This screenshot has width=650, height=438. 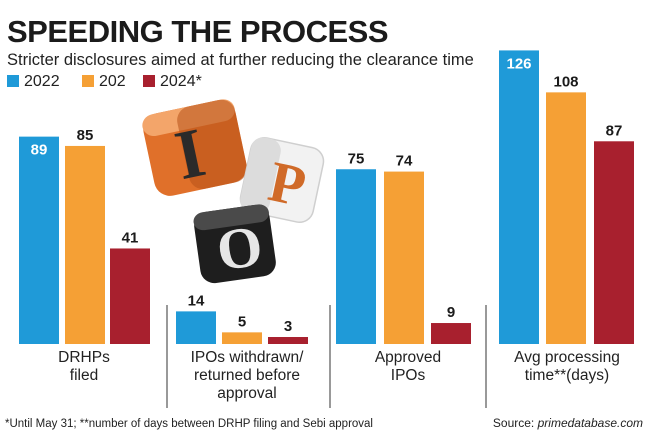 What do you see at coordinates (515, 423) in the screenshot?
I see `source-label: Source:` at bounding box center [515, 423].